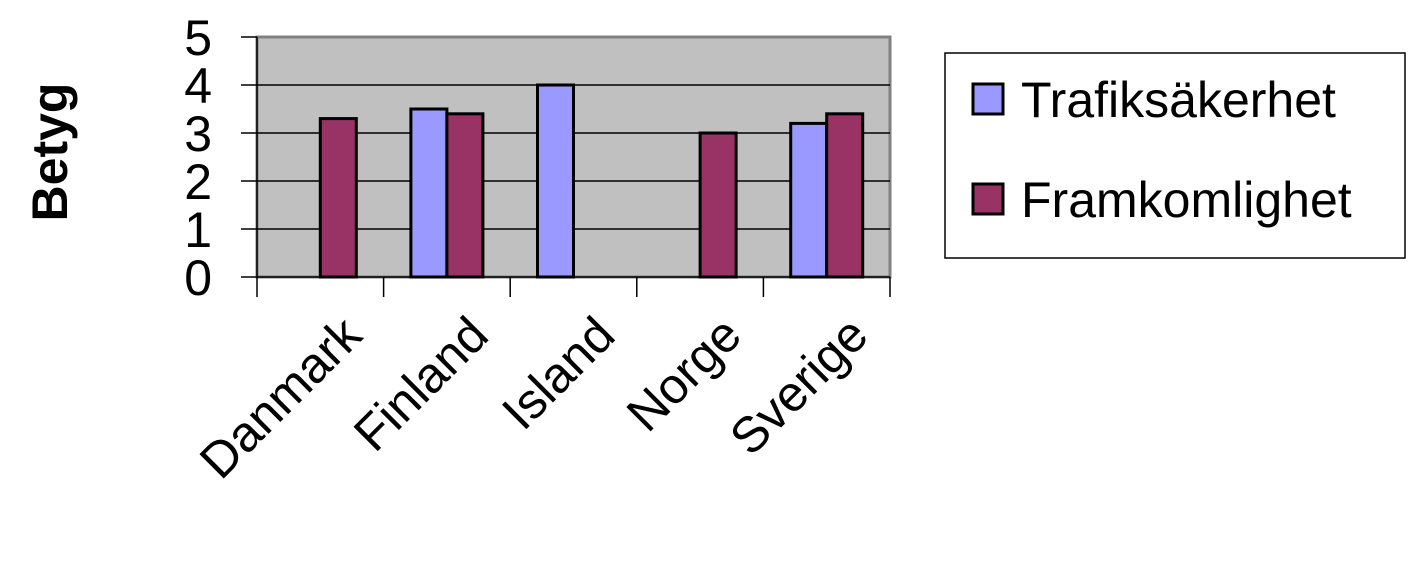 The height and width of the screenshot is (561, 1414). I want to click on legend-swatch-trafiksakerhet, so click(988, 99).